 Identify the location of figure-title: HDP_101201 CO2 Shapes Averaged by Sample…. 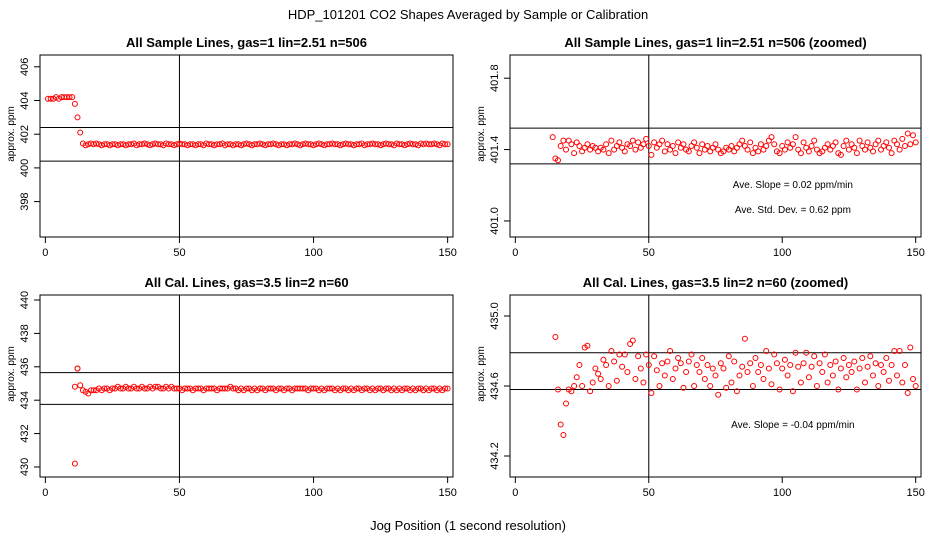
(468, 14).